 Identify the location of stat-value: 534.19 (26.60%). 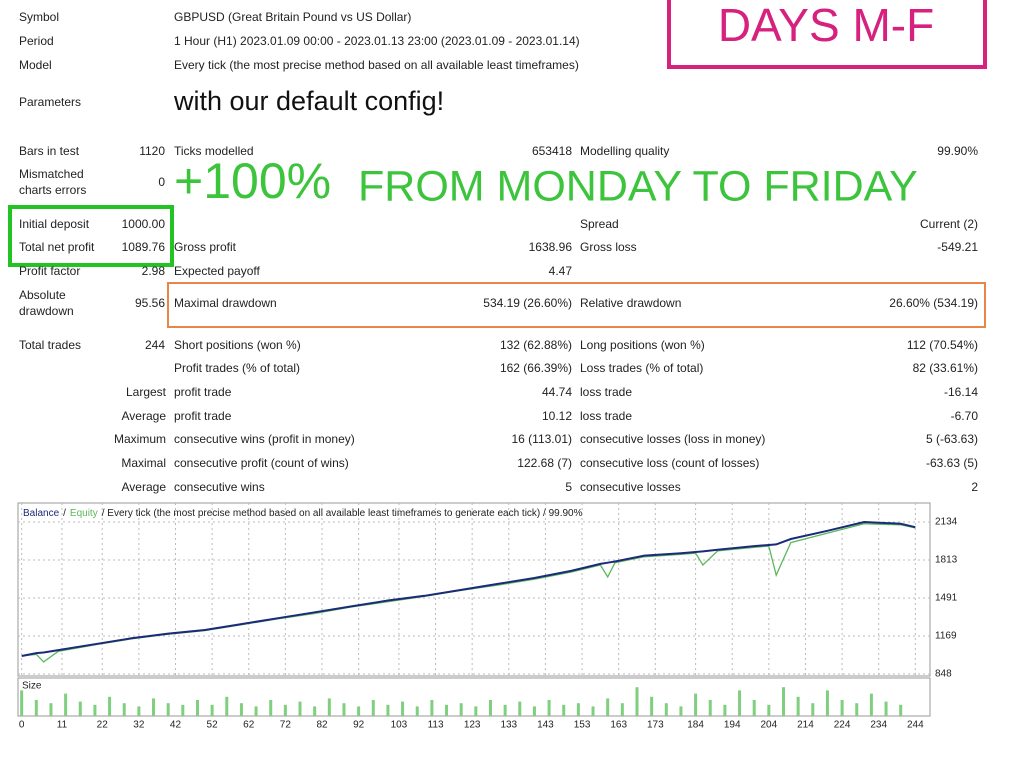
(527, 303).